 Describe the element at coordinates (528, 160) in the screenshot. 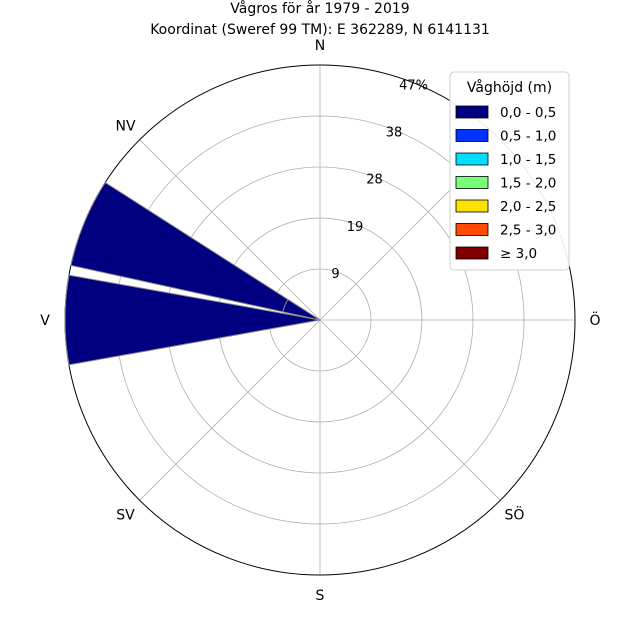

I see `legend-label: 1,0 - 1,5` at that location.